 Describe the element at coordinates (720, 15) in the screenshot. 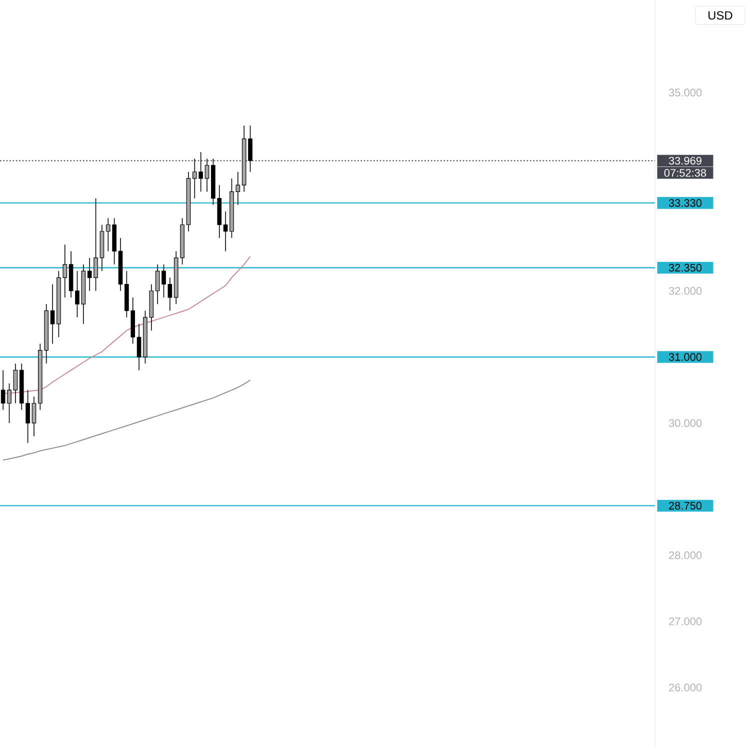

I see `text: USD` at that location.